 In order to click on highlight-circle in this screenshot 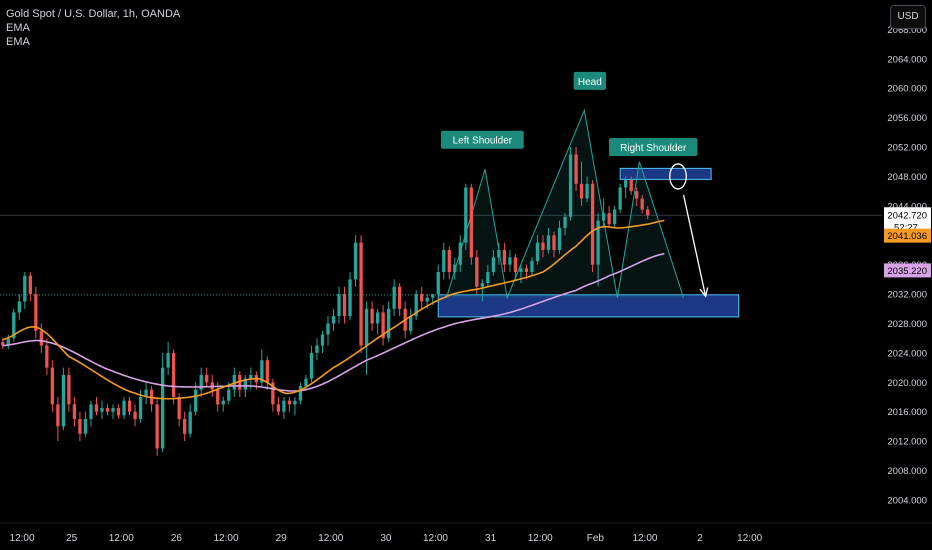, I will do `click(678, 176)`.